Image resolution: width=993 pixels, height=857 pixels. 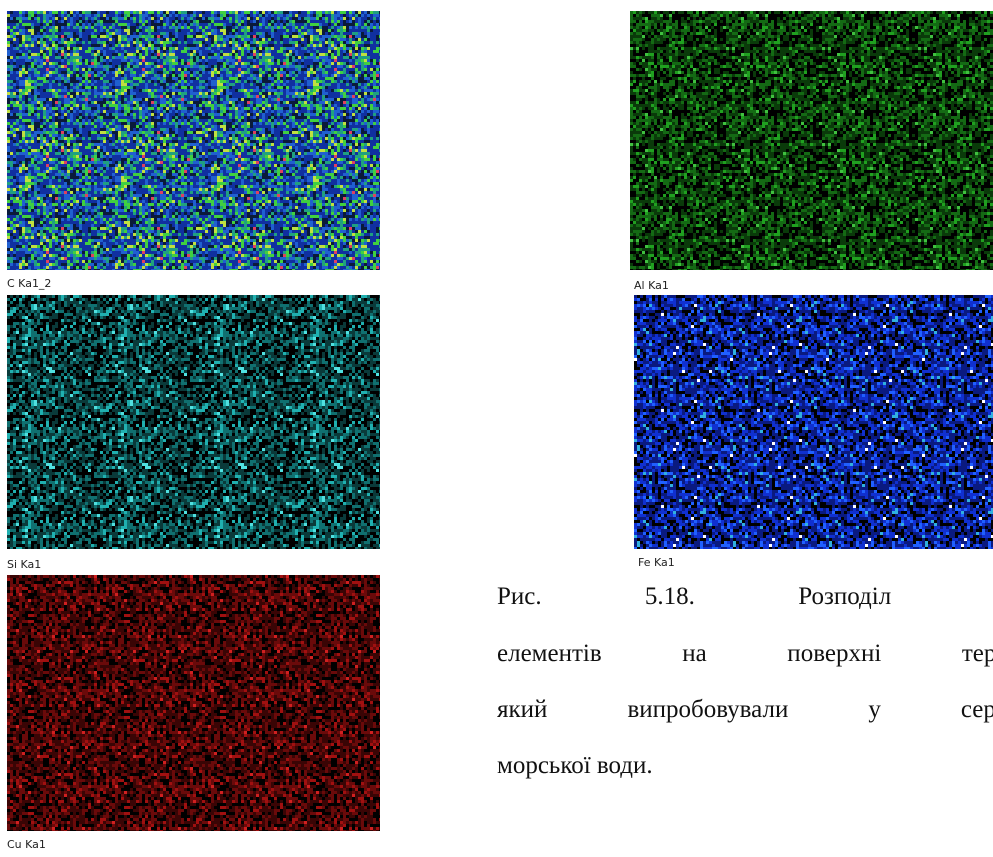 I want to click on map-label: Si Ka1, so click(x=24, y=564).